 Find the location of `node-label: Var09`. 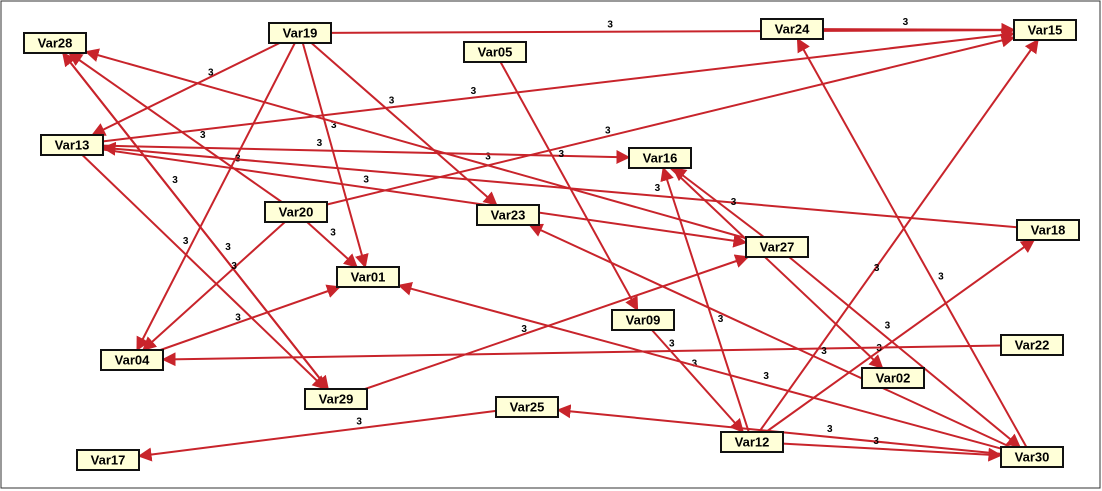

node-label: Var09 is located at coordinates (643, 319).